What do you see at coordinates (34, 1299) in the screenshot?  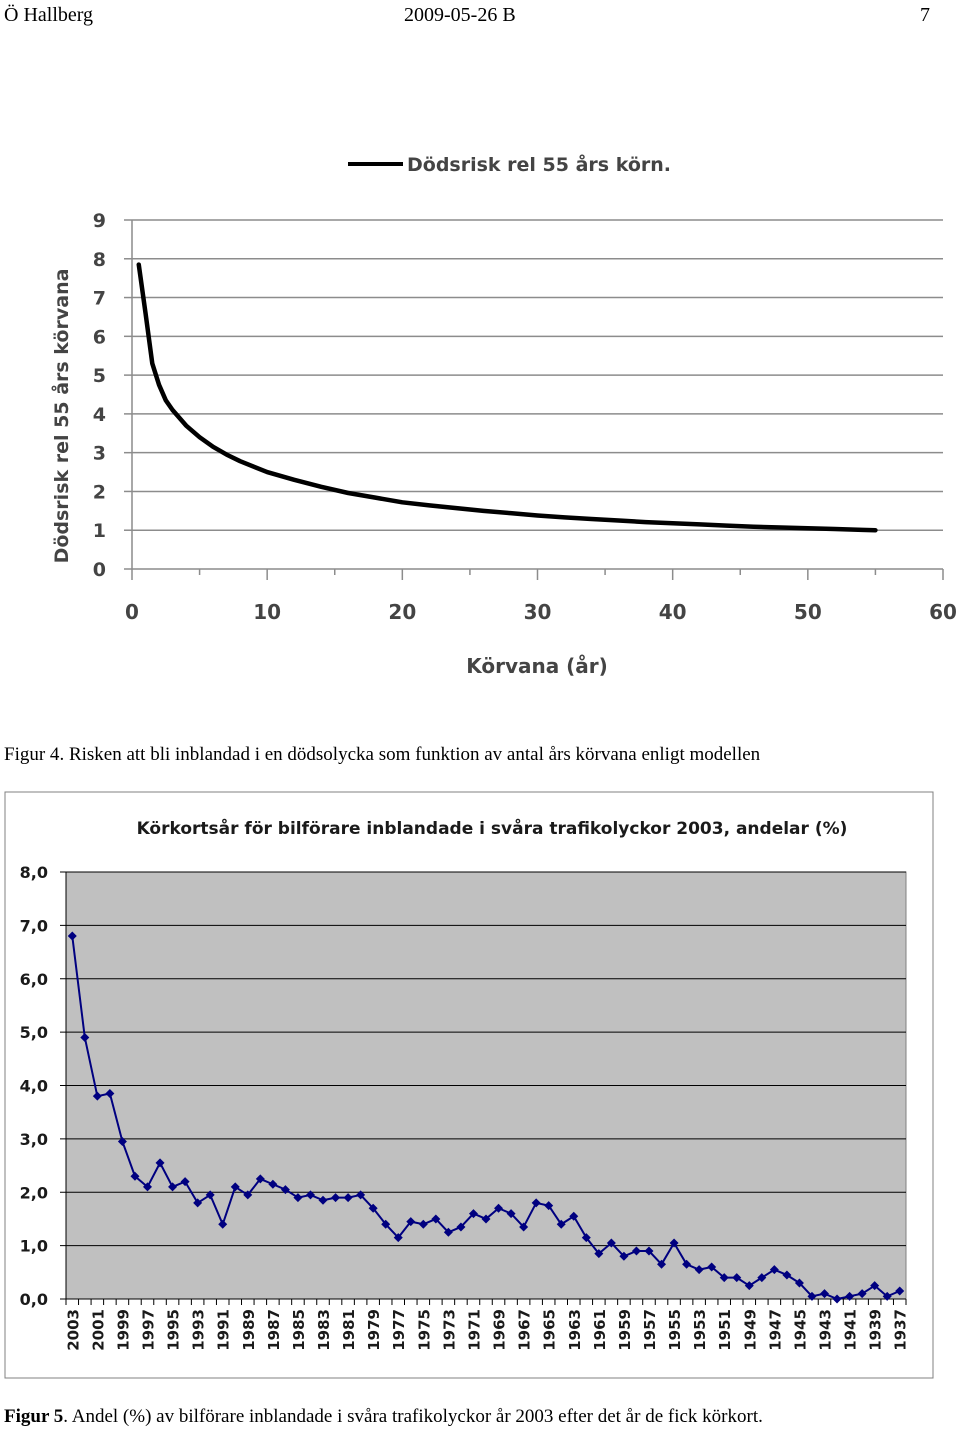 I see `chart2-y-tick-label: 0,0` at bounding box center [34, 1299].